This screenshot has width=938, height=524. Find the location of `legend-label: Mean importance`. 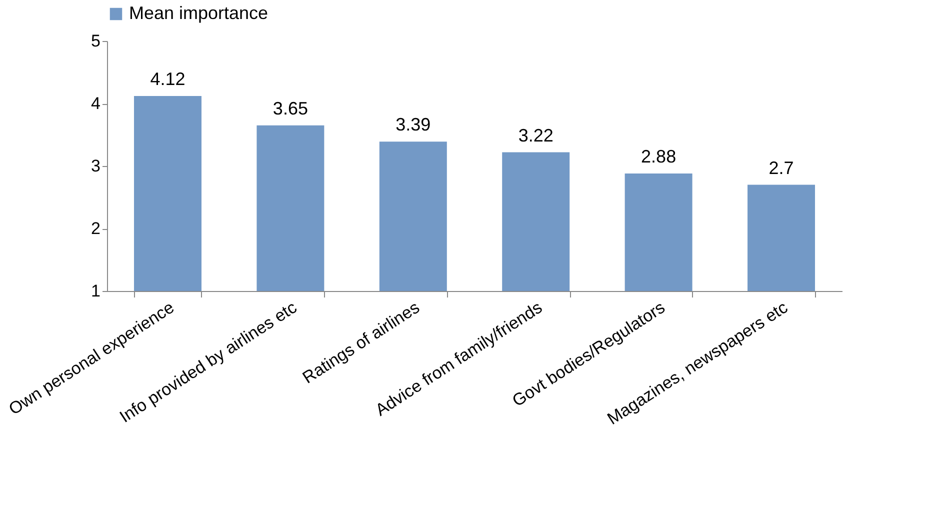

legend-label: Mean importance is located at coordinates (198, 13).